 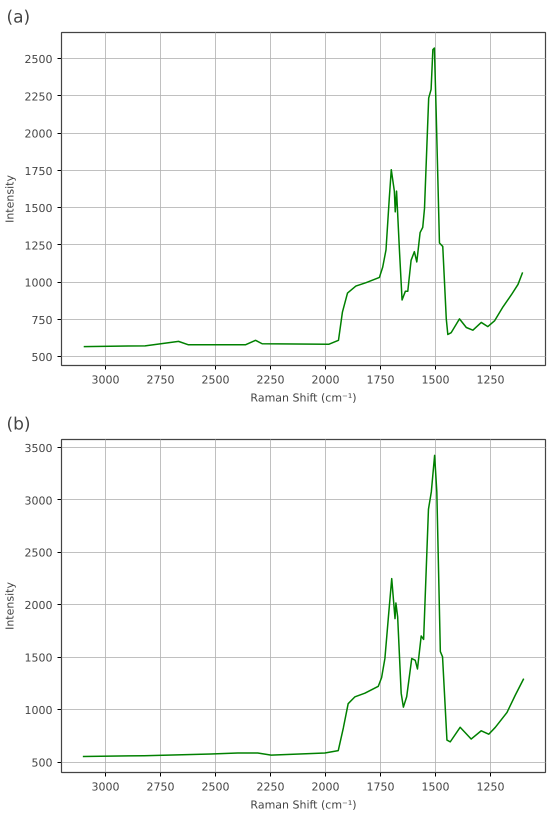 What do you see at coordinates (38, 501) in the screenshot?
I see `y-tick-label: 3000` at bounding box center [38, 501].